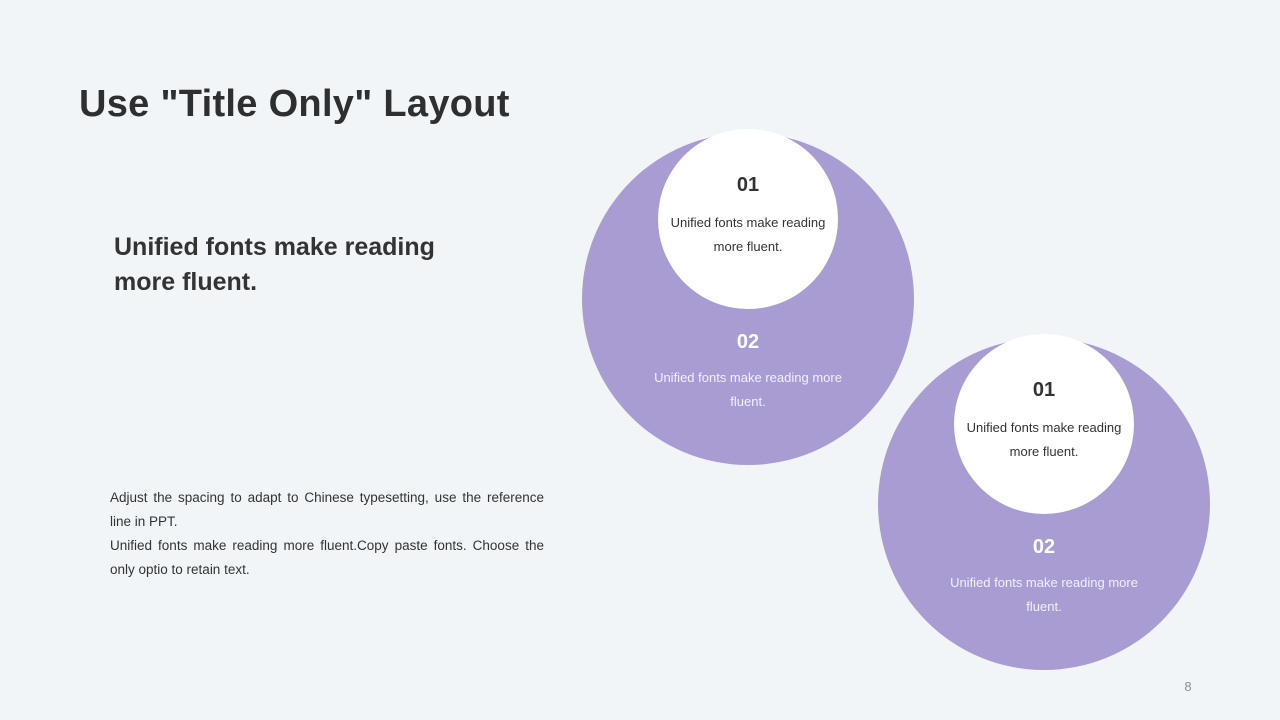 Image resolution: width=1280 pixels, height=720 pixels. What do you see at coordinates (1188, 686) in the screenshot?
I see `page-number: 8` at bounding box center [1188, 686].